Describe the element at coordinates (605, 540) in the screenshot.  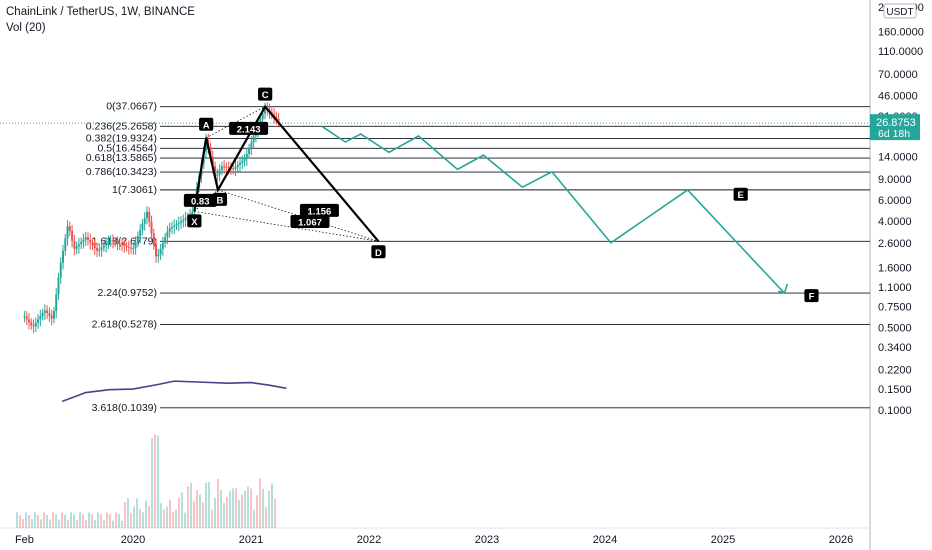
I see `time-tick-label: 2024` at that location.